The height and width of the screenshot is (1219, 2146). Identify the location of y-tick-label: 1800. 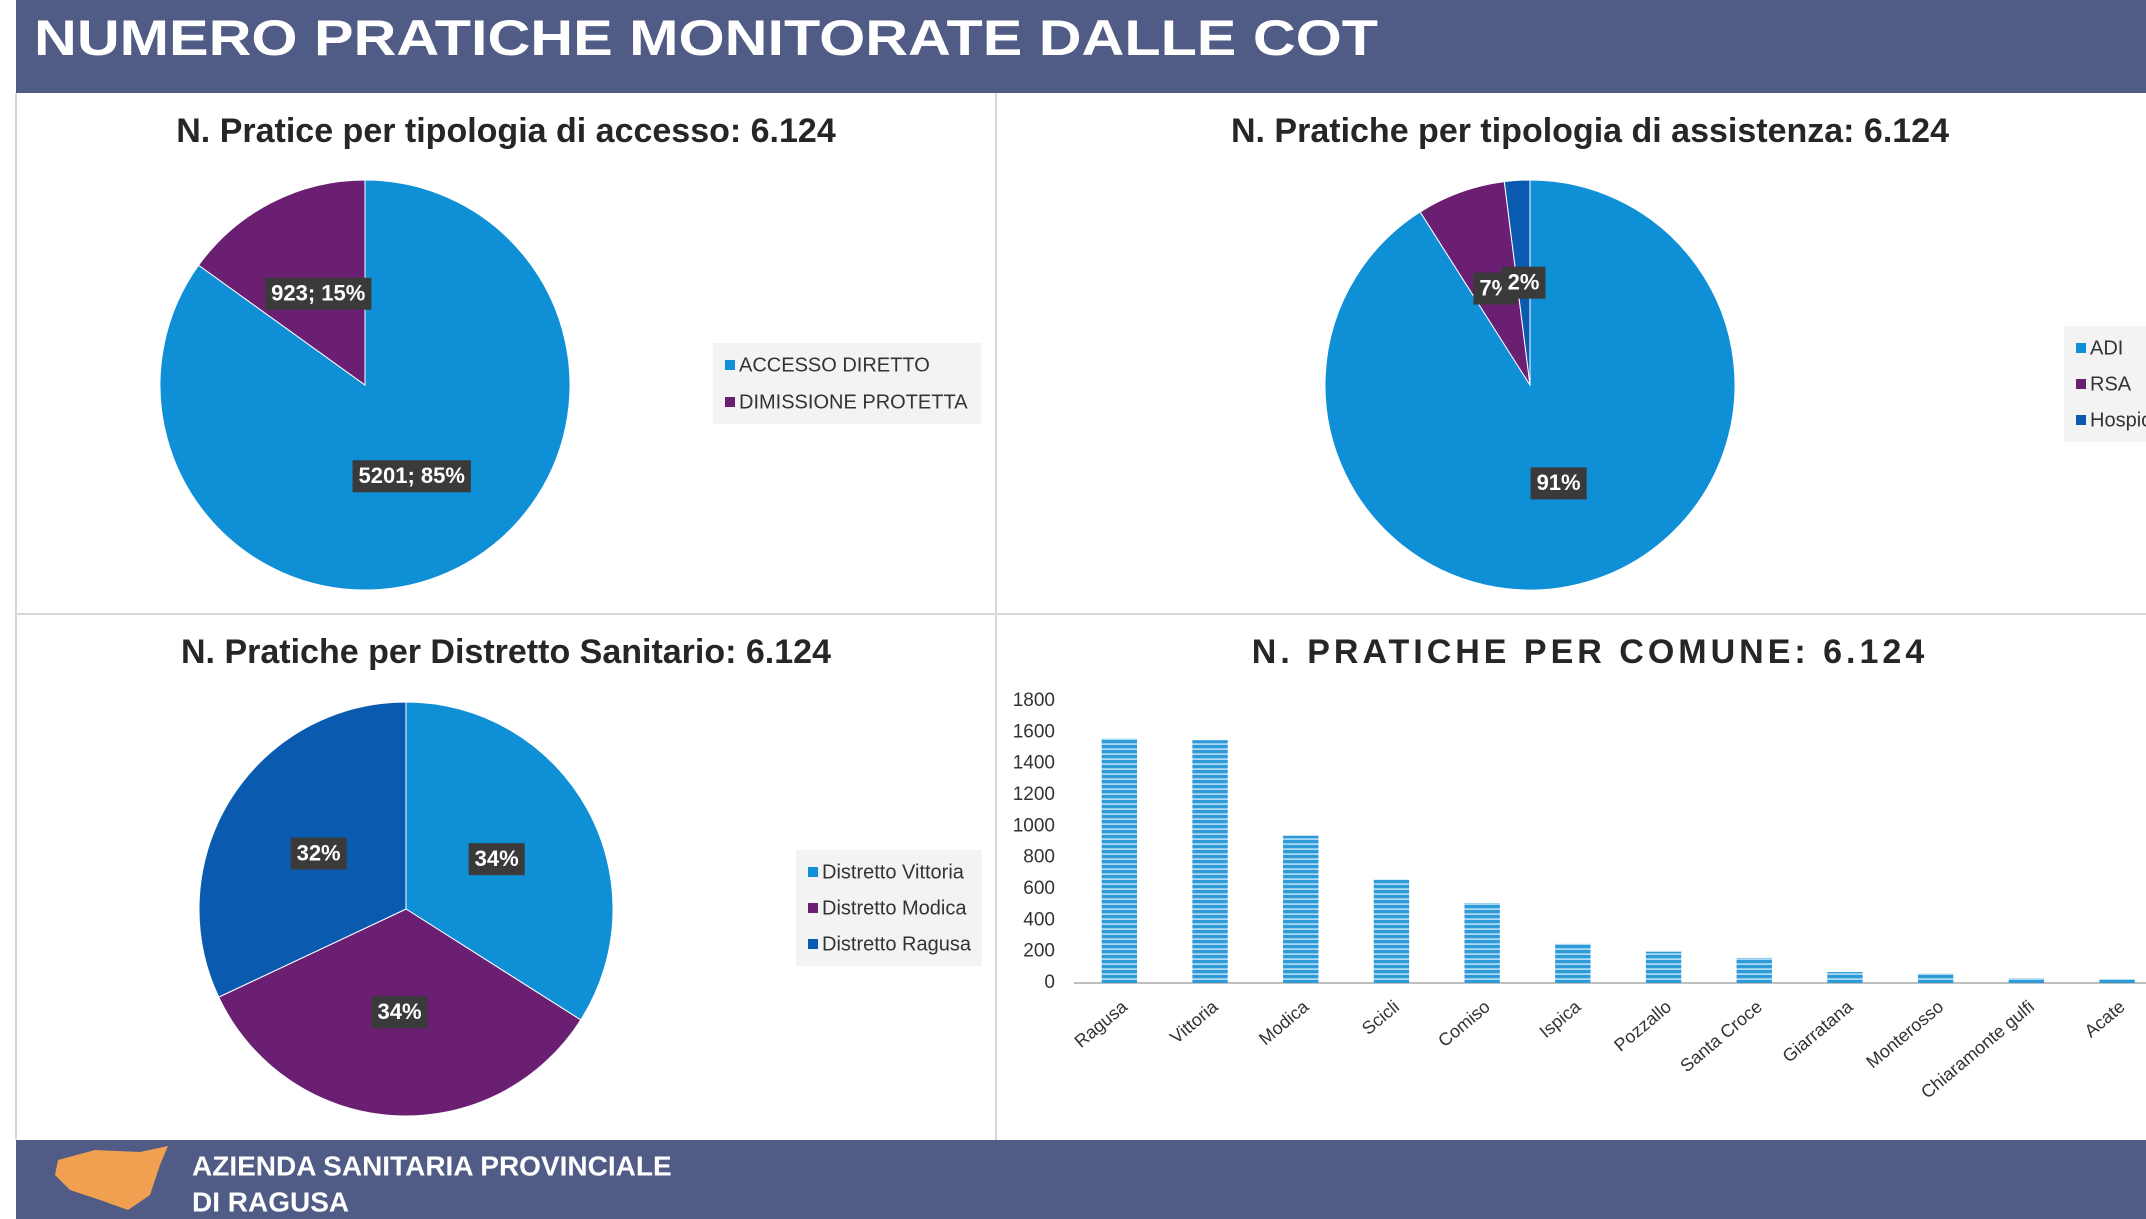
(1034, 700).